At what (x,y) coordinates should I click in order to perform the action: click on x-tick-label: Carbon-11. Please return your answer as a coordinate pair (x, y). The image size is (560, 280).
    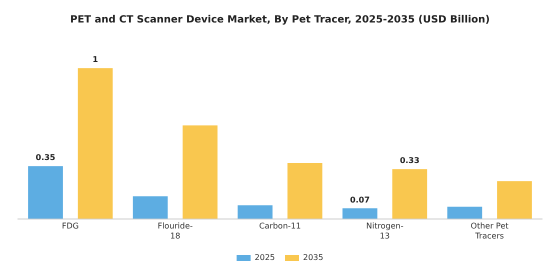
    Looking at the image, I should click on (280, 226).